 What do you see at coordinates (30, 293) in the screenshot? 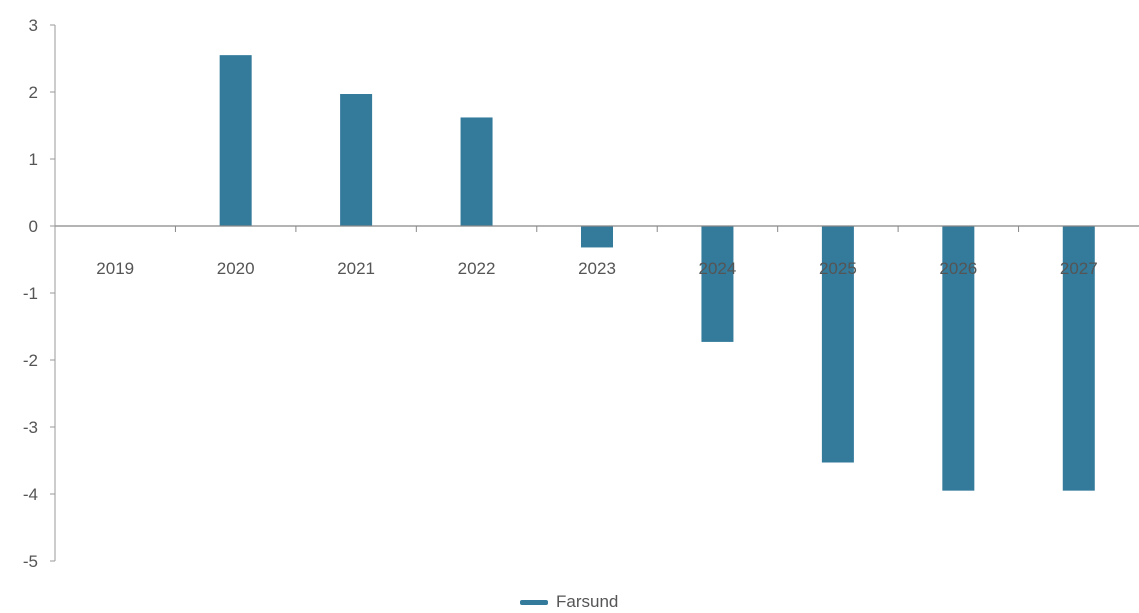
I see `y-tick-label: -1` at bounding box center [30, 293].